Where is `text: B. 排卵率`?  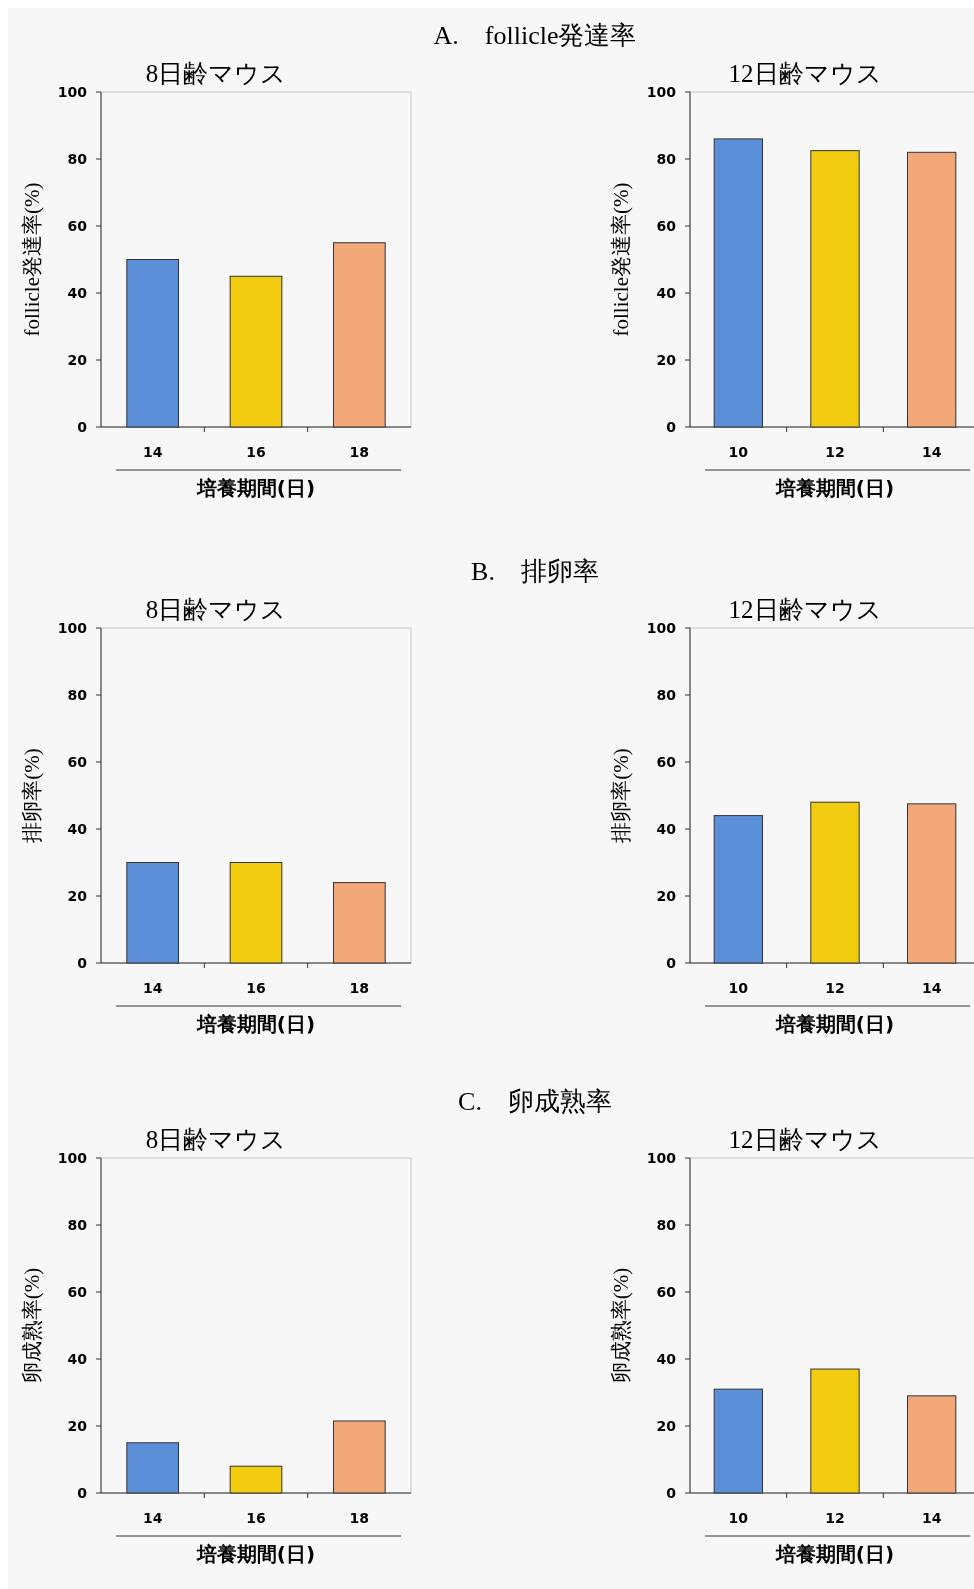 text: B. 排卵率 is located at coordinates (535, 571).